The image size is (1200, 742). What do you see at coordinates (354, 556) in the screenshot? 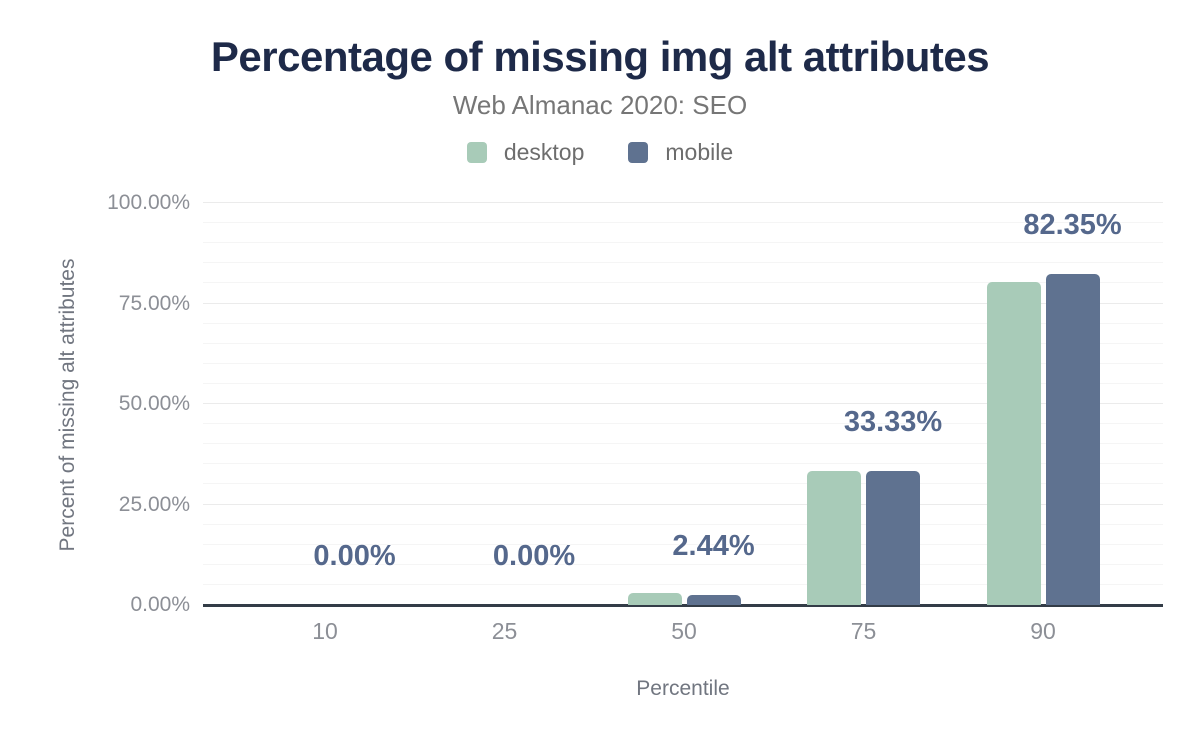
I see `data-label-p10: 0.00%` at bounding box center [354, 556].